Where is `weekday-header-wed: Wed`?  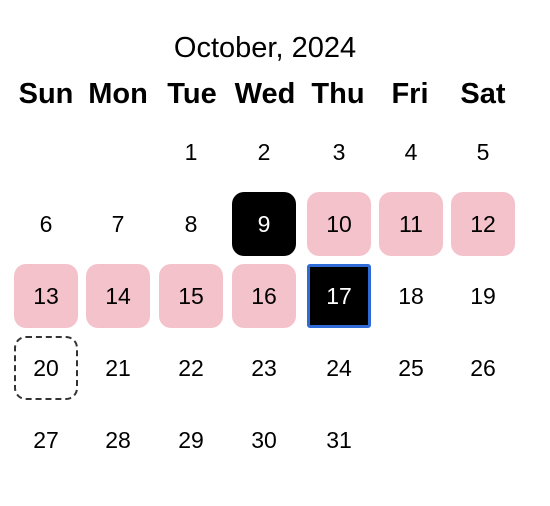 weekday-header-wed: Wed is located at coordinates (265, 94).